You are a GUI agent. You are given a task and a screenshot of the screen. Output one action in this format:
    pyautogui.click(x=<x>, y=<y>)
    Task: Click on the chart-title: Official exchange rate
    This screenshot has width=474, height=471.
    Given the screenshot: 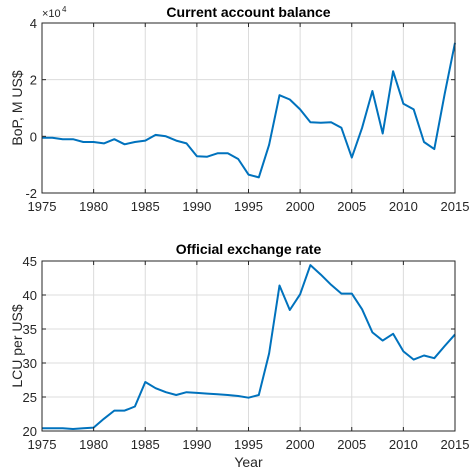 What is the action you would take?
    pyautogui.click(x=249, y=249)
    